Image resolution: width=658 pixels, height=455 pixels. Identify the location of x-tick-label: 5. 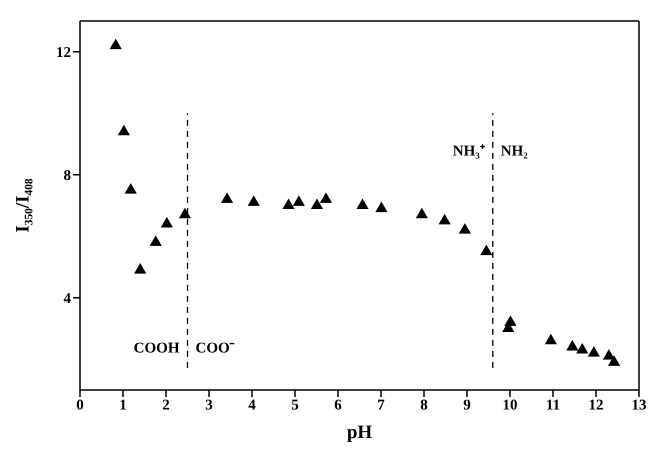
(295, 406).